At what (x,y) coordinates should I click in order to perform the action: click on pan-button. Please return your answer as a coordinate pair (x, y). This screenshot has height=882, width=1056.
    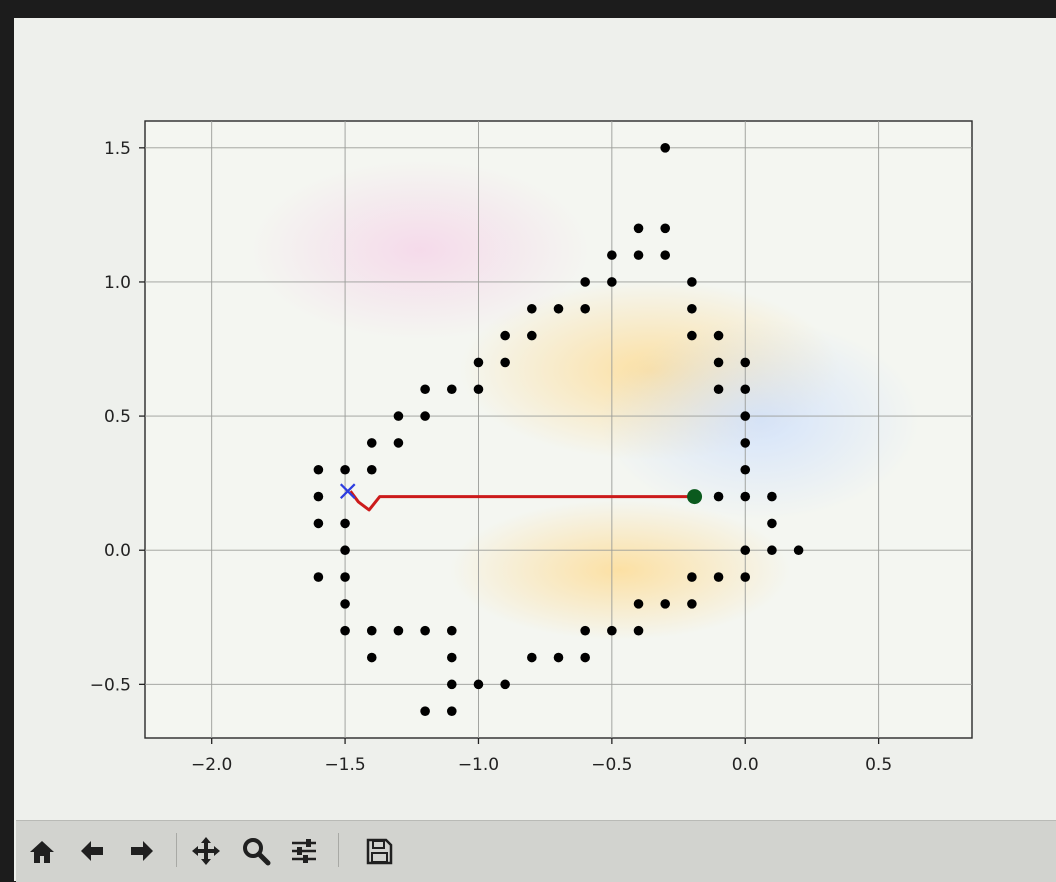
    Looking at the image, I should click on (206, 851).